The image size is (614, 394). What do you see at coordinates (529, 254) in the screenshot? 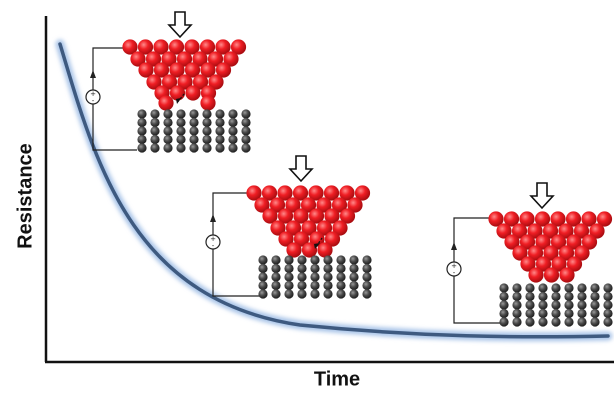
I see `contact-stage-3: + -` at bounding box center [529, 254].